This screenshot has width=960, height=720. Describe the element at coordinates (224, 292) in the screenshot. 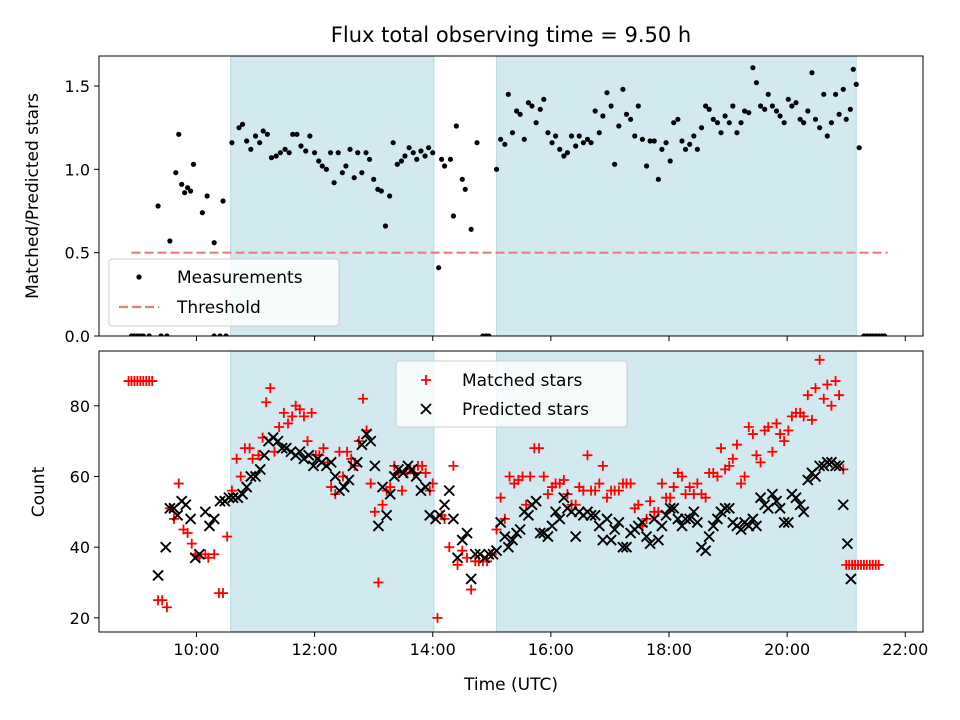

I see `legend-box` at that location.